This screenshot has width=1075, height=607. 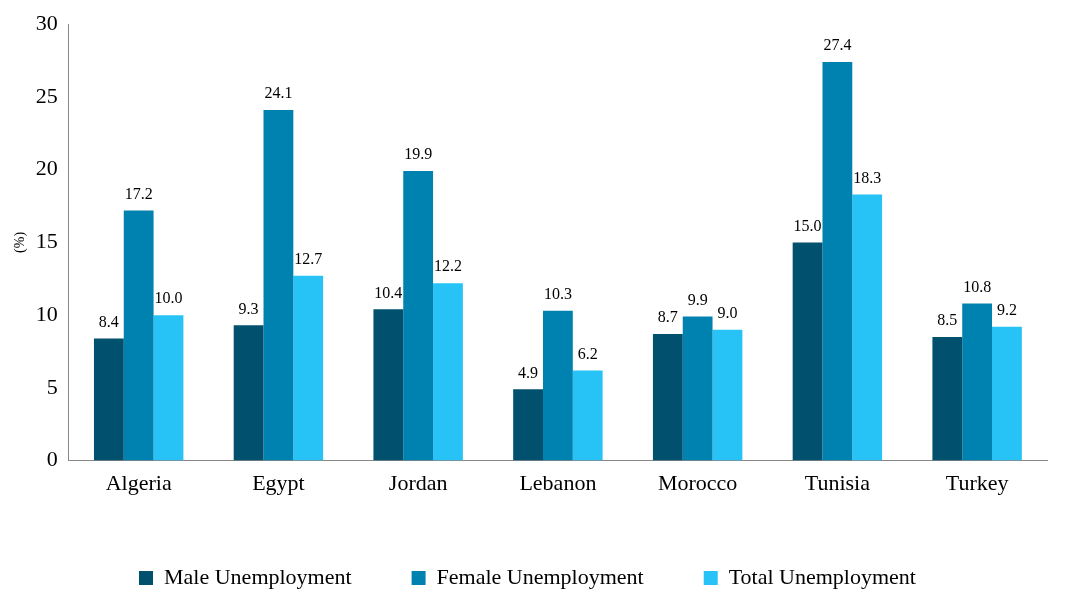 What do you see at coordinates (807, 225) in the screenshot?
I see `data-label: 15.0` at bounding box center [807, 225].